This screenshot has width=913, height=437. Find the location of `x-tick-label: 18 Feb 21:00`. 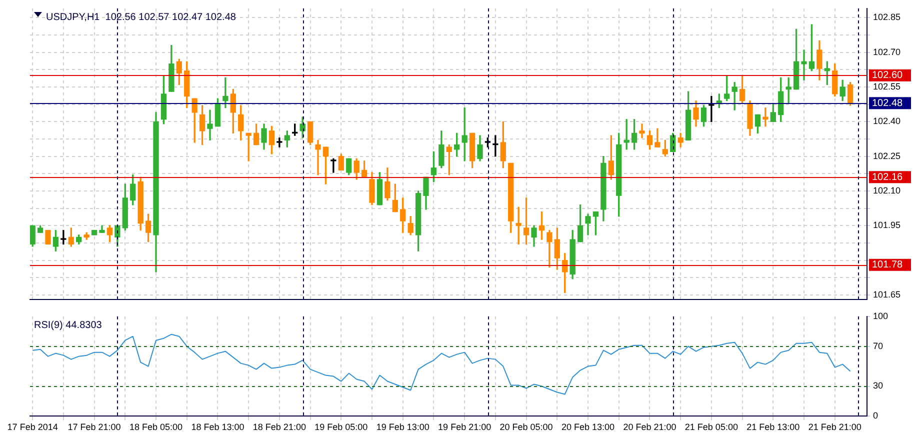

x-tick-label: 18 Feb 21:00 is located at coordinates (279, 427).